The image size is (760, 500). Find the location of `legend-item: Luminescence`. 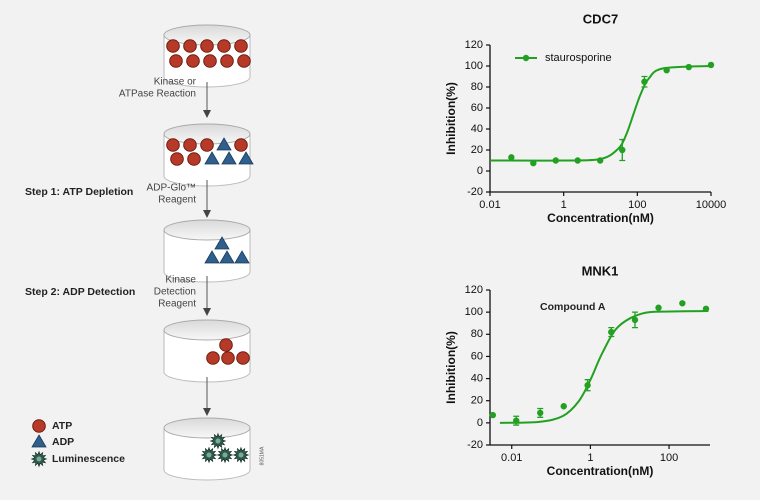

legend-item: Luminescence is located at coordinates (77, 459).